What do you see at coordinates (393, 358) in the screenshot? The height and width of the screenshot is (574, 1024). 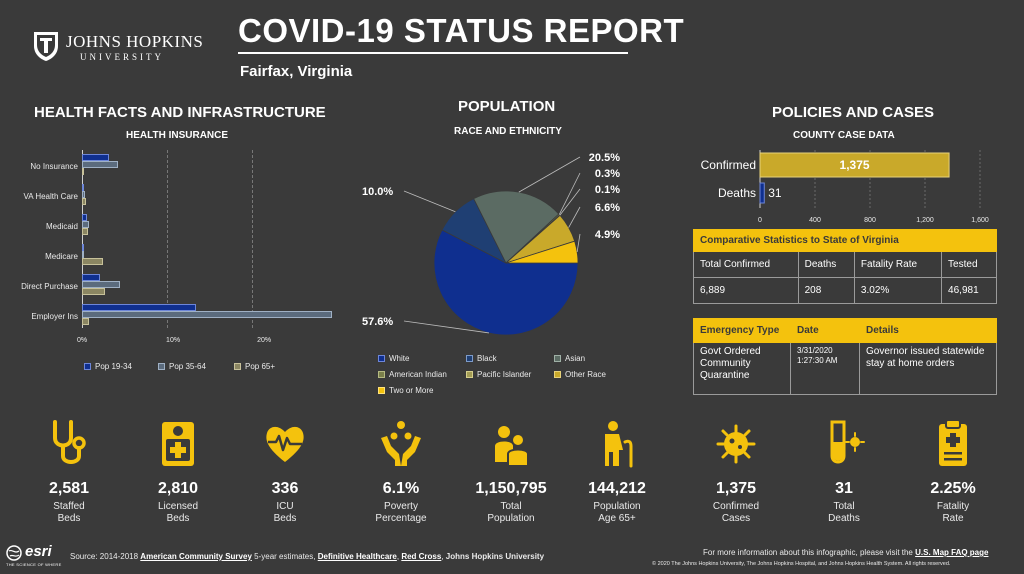 I see `legend-item-white: White` at bounding box center [393, 358].